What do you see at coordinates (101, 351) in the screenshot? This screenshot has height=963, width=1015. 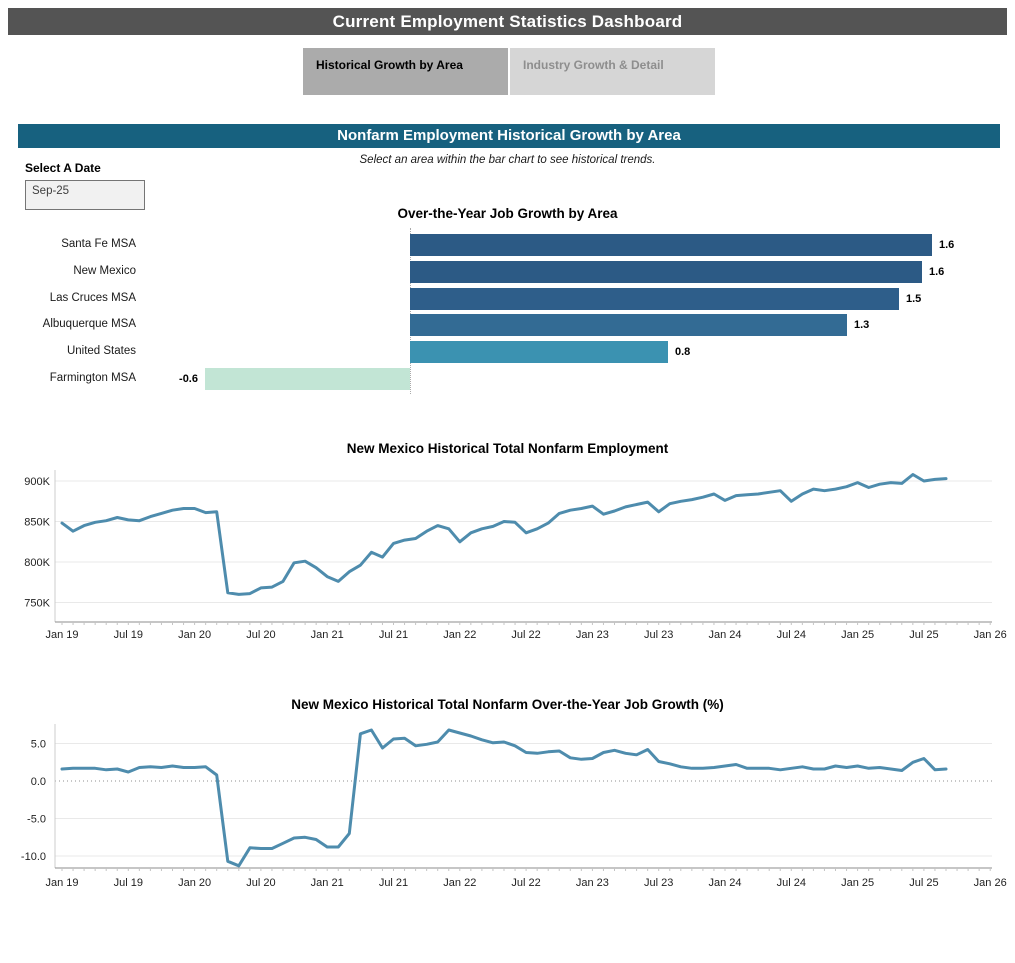 I see `bar-category-label: United States` at bounding box center [101, 351].